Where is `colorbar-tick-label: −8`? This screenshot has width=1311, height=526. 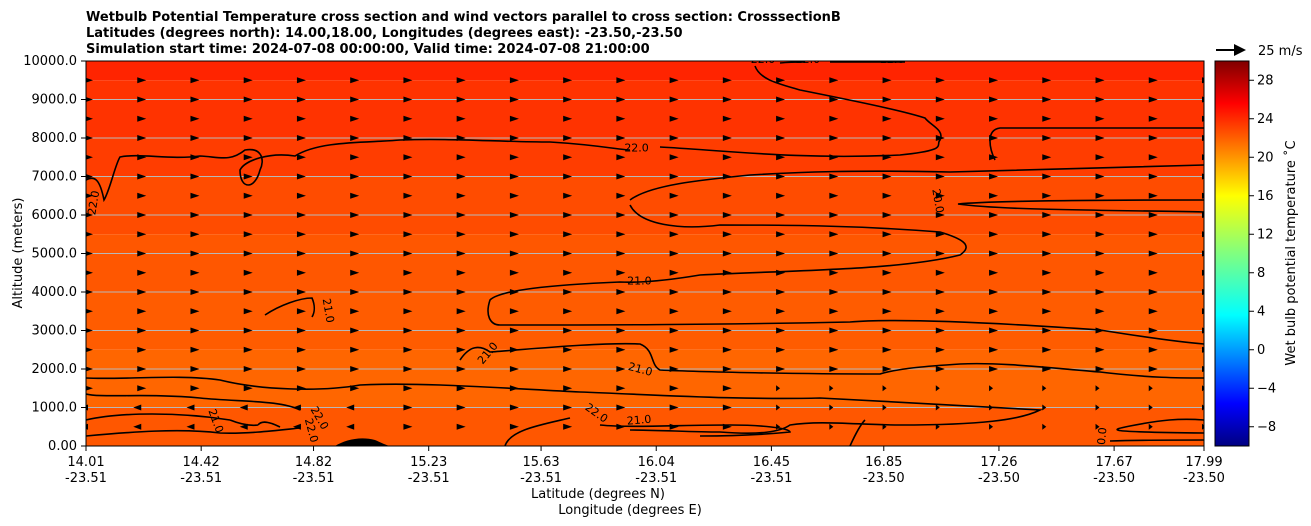
colorbar-tick-label: −8 is located at coordinates (1266, 427).